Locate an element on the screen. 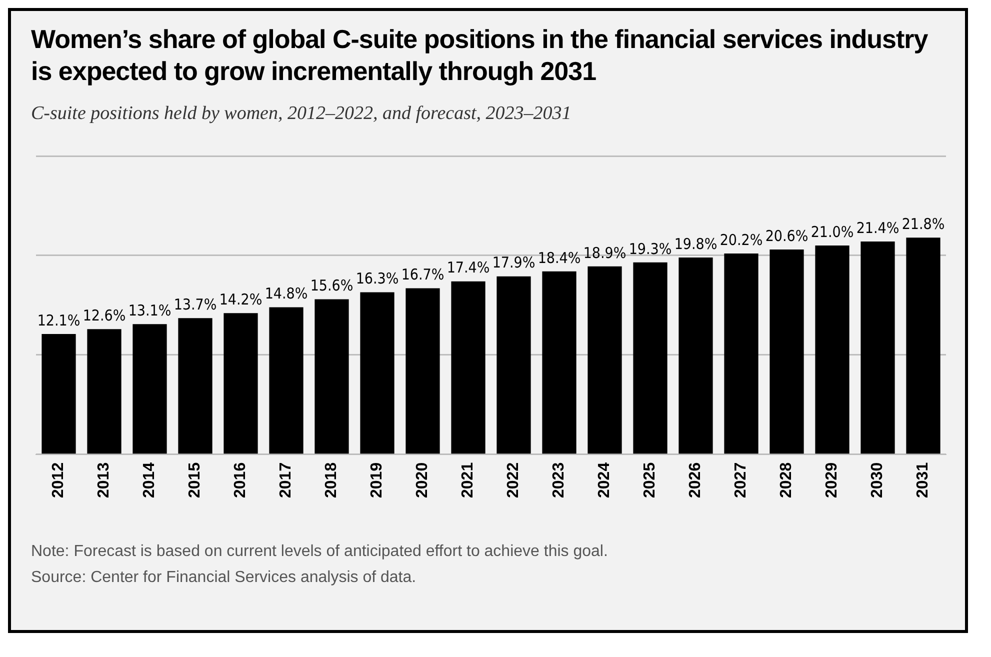  x-tick-label: 2018 is located at coordinates (331, 480).